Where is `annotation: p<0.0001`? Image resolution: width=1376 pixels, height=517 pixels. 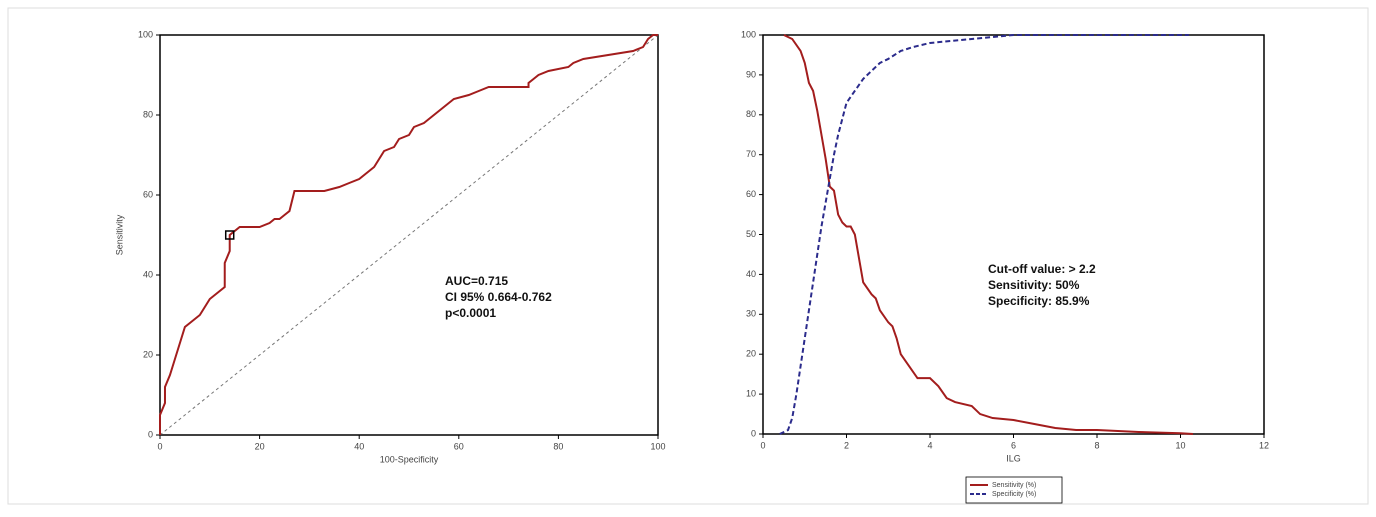 annotation: p<0.0001 is located at coordinates (470, 313).